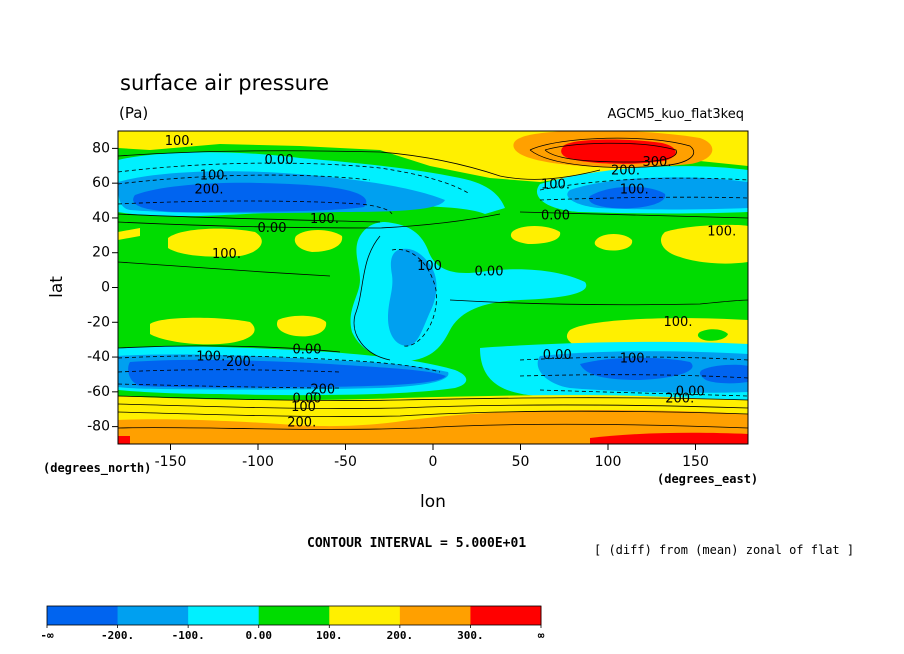 Image resolution: width=904 pixels, height=654 pixels. What do you see at coordinates (98, 427) in the screenshot?
I see `y-tick-label: -80` at bounding box center [98, 427].